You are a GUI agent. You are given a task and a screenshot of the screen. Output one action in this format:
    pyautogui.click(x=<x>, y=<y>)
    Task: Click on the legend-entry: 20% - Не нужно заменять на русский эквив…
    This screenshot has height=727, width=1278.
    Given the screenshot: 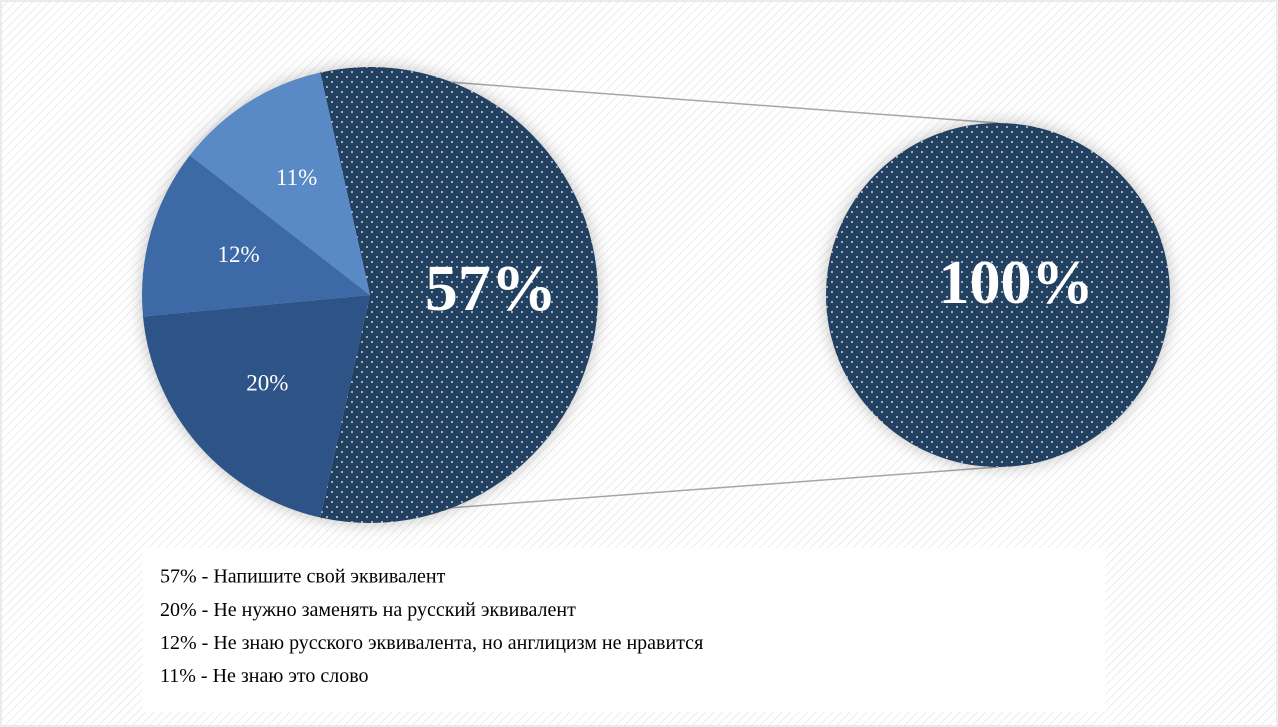 What is the action you would take?
    pyautogui.click(x=368, y=610)
    